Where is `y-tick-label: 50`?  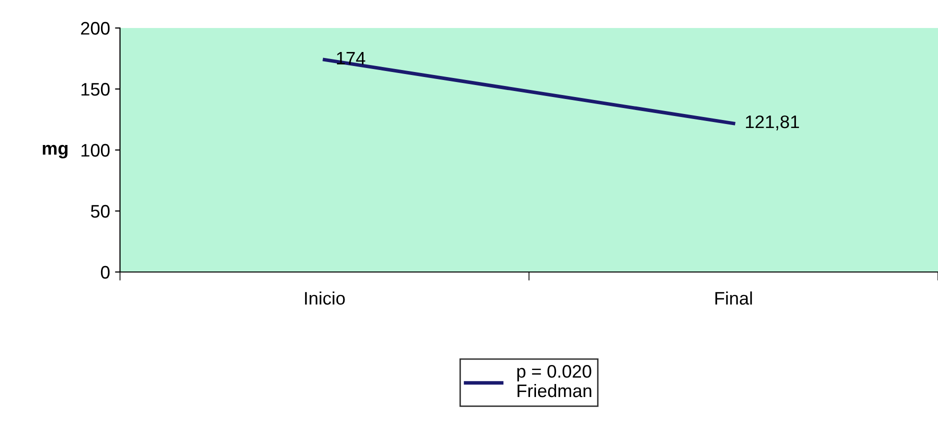
y-tick-label: 50 is located at coordinates (100, 211).